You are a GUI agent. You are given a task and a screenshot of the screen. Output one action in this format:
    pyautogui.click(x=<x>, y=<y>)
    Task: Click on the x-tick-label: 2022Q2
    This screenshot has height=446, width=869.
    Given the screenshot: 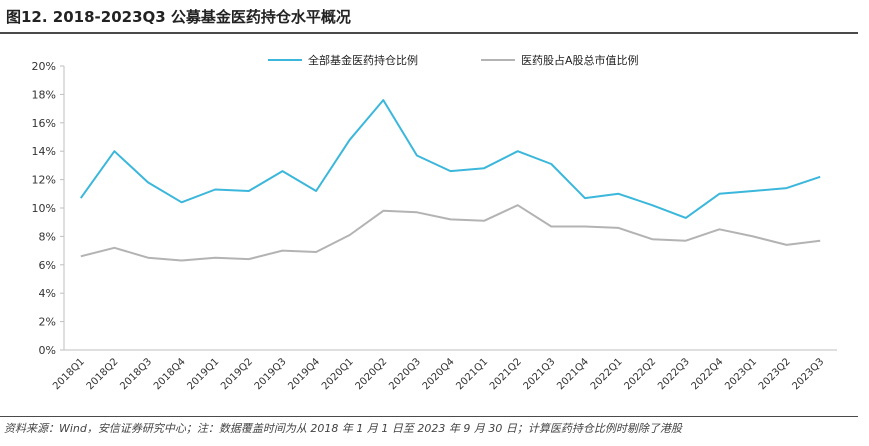 What is the action you would take?
    pyautogui.click(x=640, y=374)
    